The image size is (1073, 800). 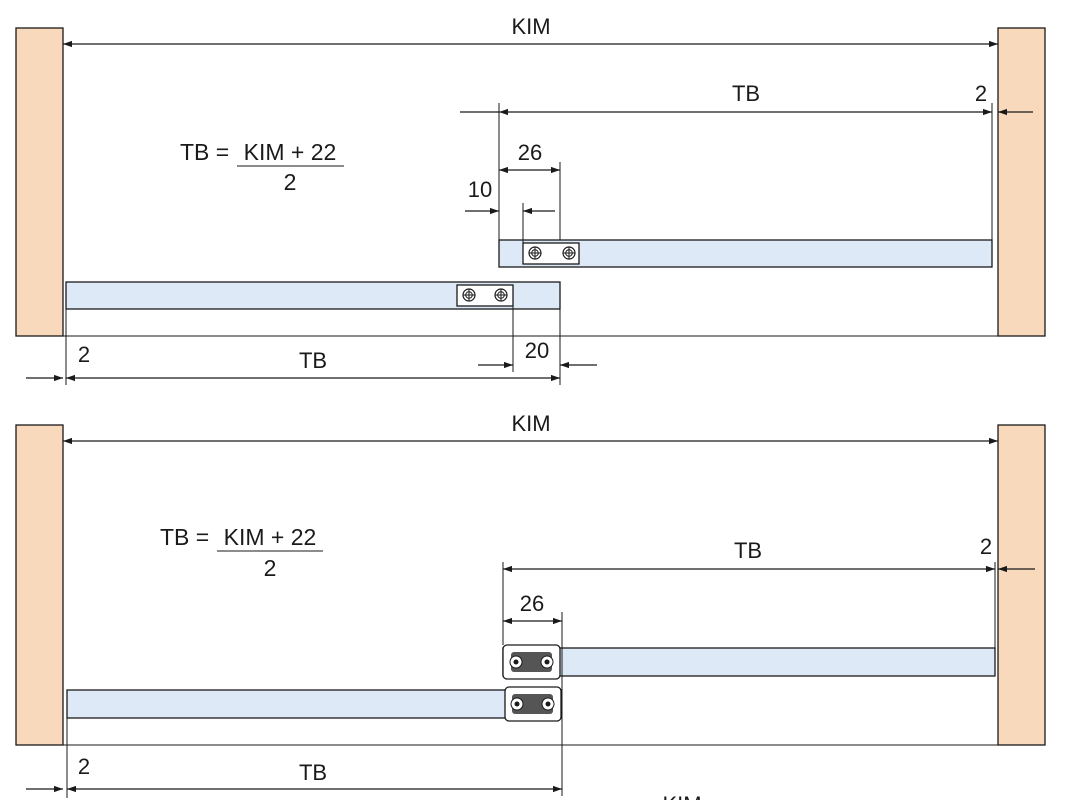 I want to click on offset-20-label: 20, so click(x=537, y=350).